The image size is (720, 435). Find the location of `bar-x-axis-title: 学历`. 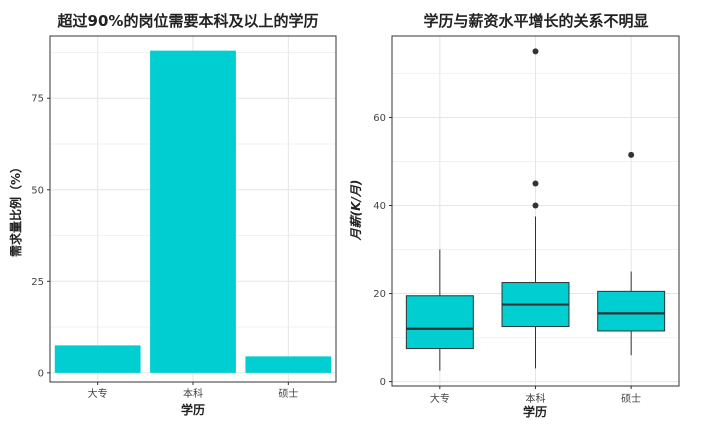

bar-x-axis-title: 学历 is located at coordinates (193, 409).